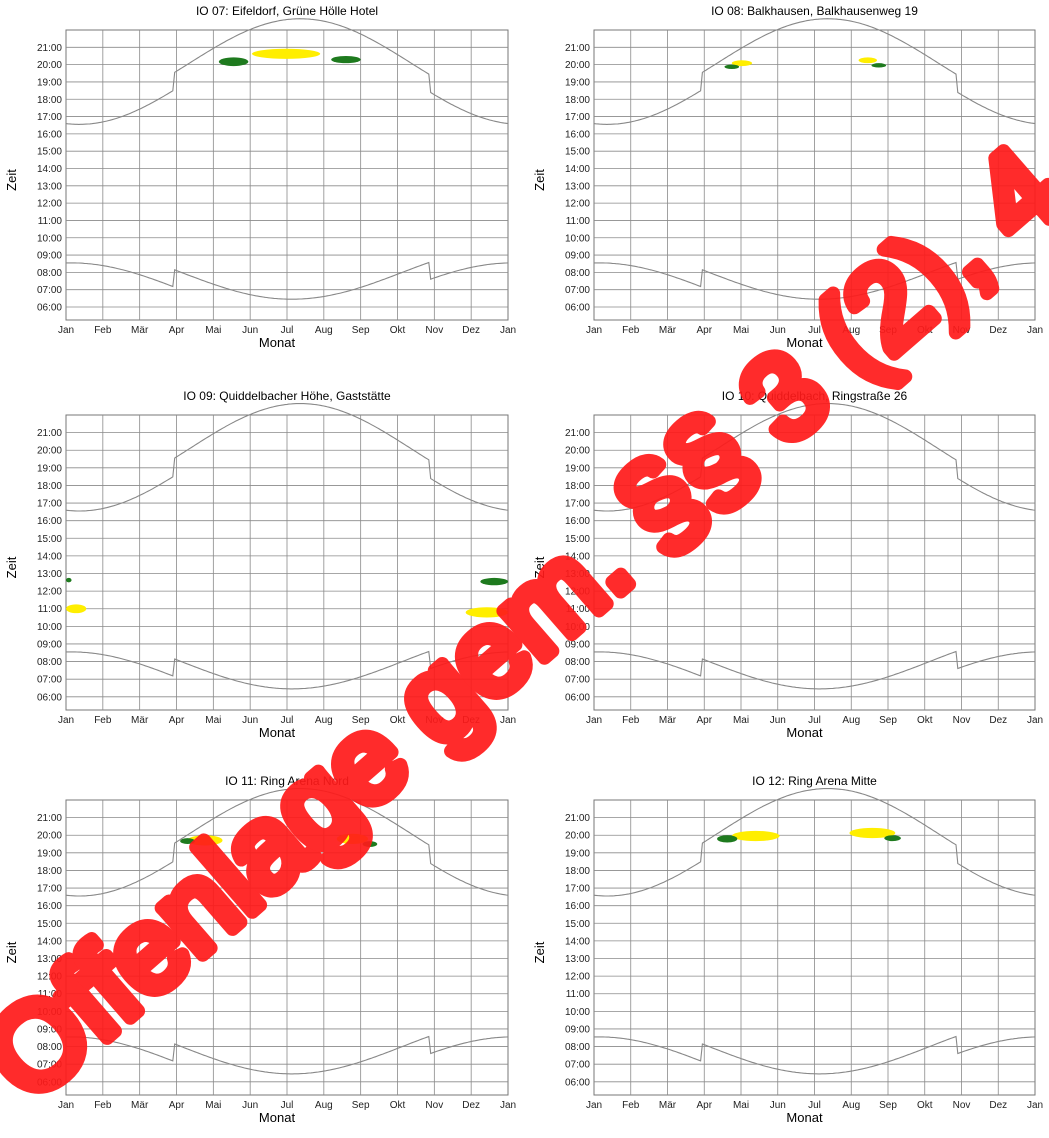  Describe the element at coordinates (49, 662) in the screenshot. I see `y-tick-label: 08:00` at that location.